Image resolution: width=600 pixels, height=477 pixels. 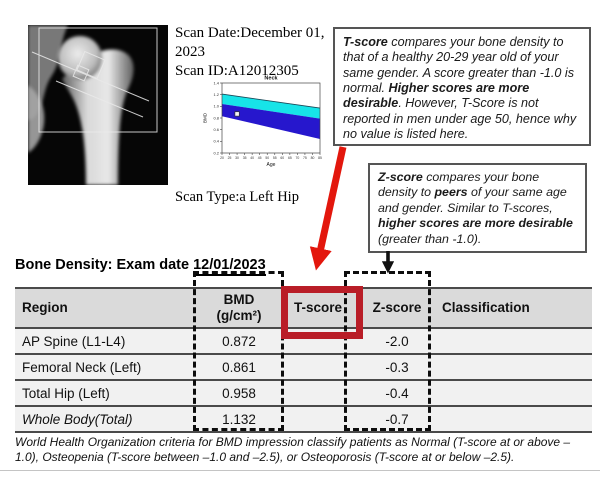 I want to click on exam-title: Bone Density: Exam date 12/01/2023, so click(x=140, y=266).